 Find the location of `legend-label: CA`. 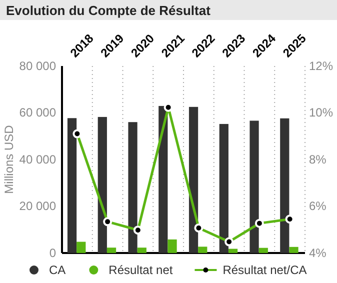

legend-label: CA is located at coordinates (57, 270).